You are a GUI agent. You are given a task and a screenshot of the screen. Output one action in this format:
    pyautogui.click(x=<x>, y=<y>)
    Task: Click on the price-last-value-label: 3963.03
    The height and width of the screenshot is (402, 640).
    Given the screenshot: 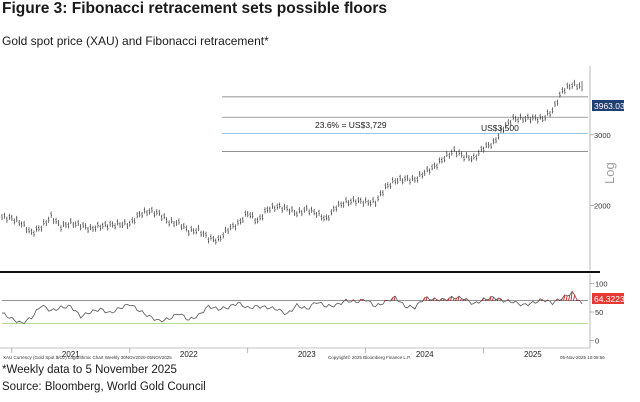 What is the action you would take?
    pyautogui.click(x=609, y=106)
    